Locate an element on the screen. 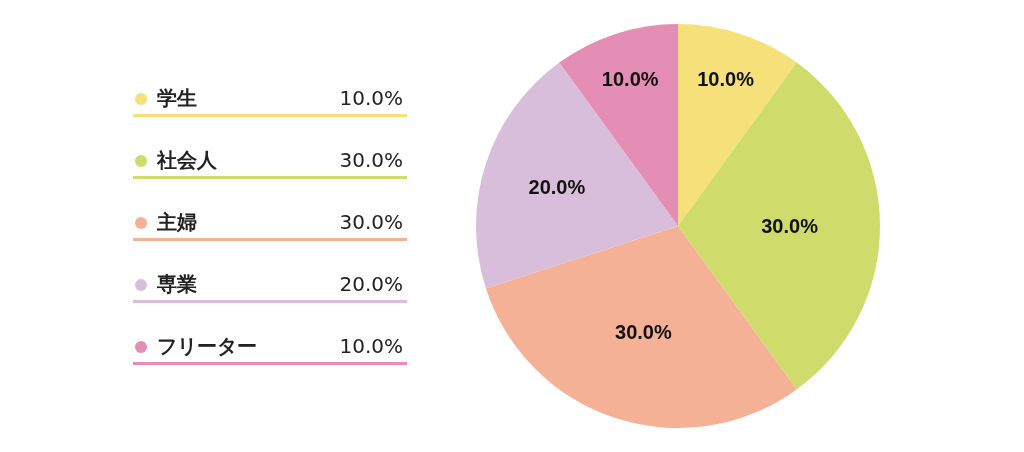 The width and height of the screenshot is (1024, 452). text: 20.0% is located at coordinates (371, 284).